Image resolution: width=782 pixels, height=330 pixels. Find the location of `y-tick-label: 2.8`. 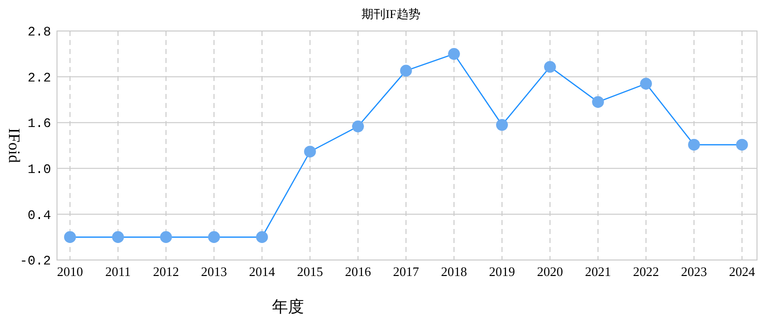

y-tick-label: 2.8 is located at coordinates (39, 32).